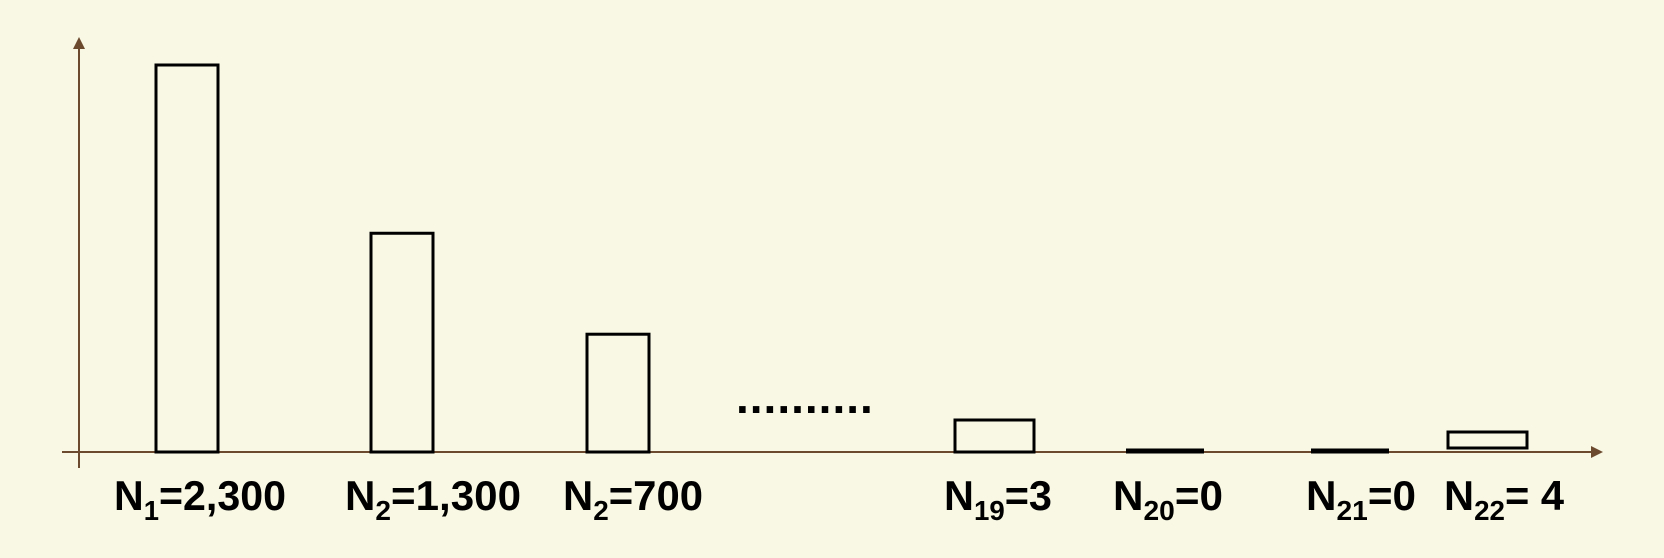  I want to click on bar-label-value: =700, so click(656, 495).